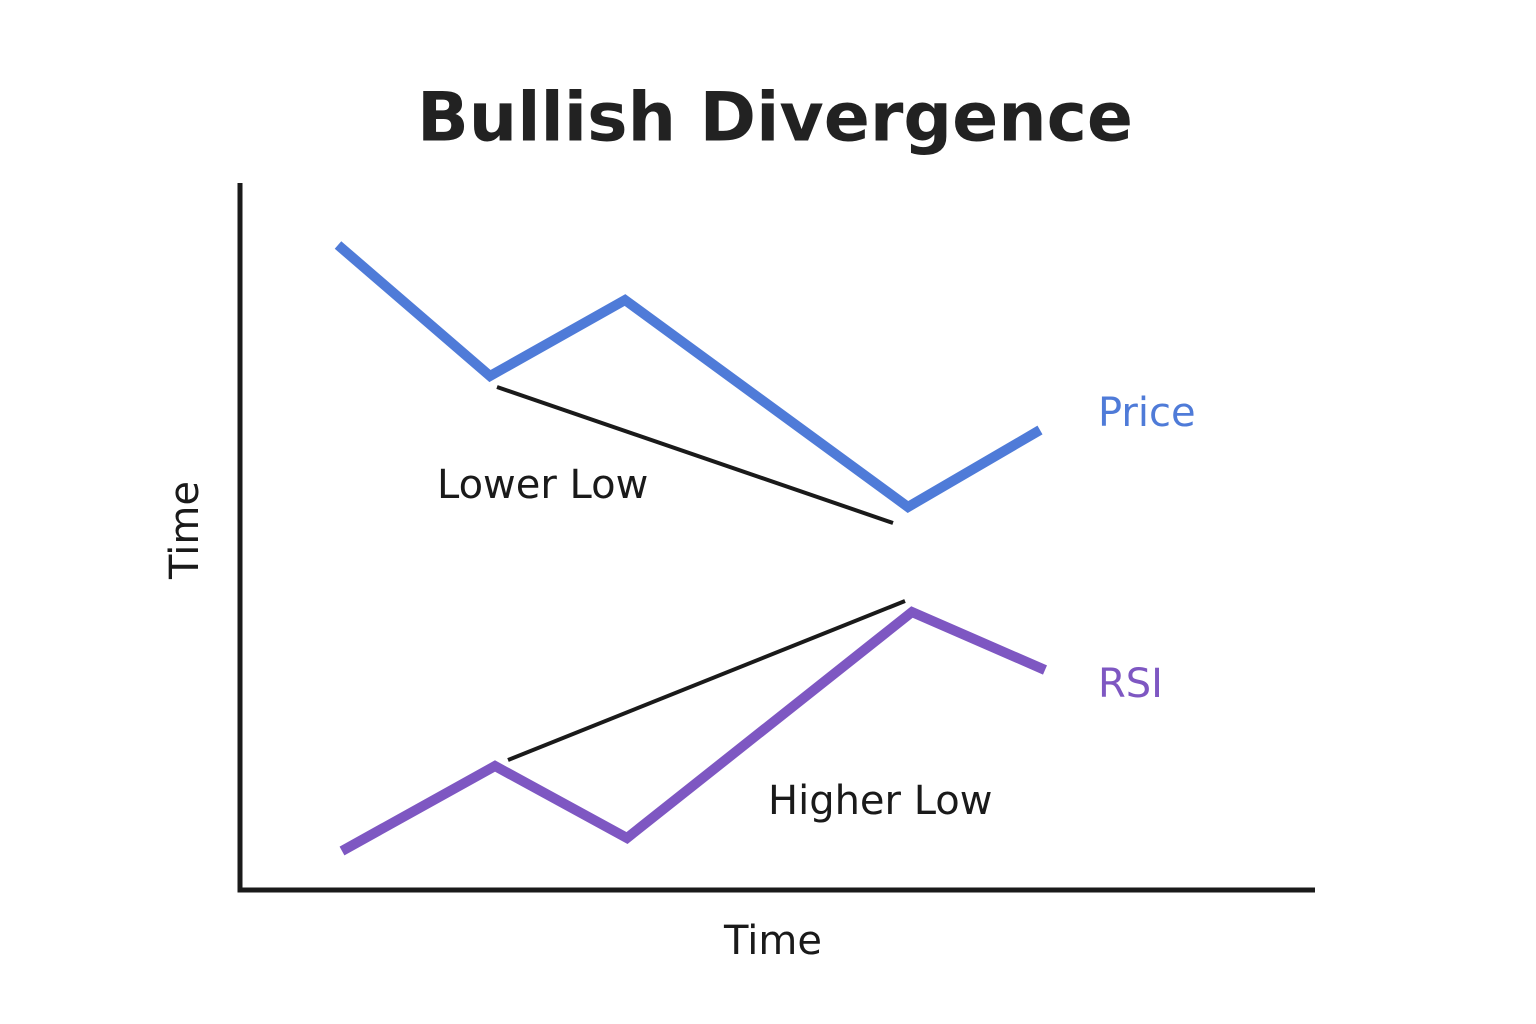 The height and width of the screenshot is (1024, 1536). What do you see at coordinates (1147, 413) in the screenshot?
I see `price-label: Price` at bounding box center [1147, 413].